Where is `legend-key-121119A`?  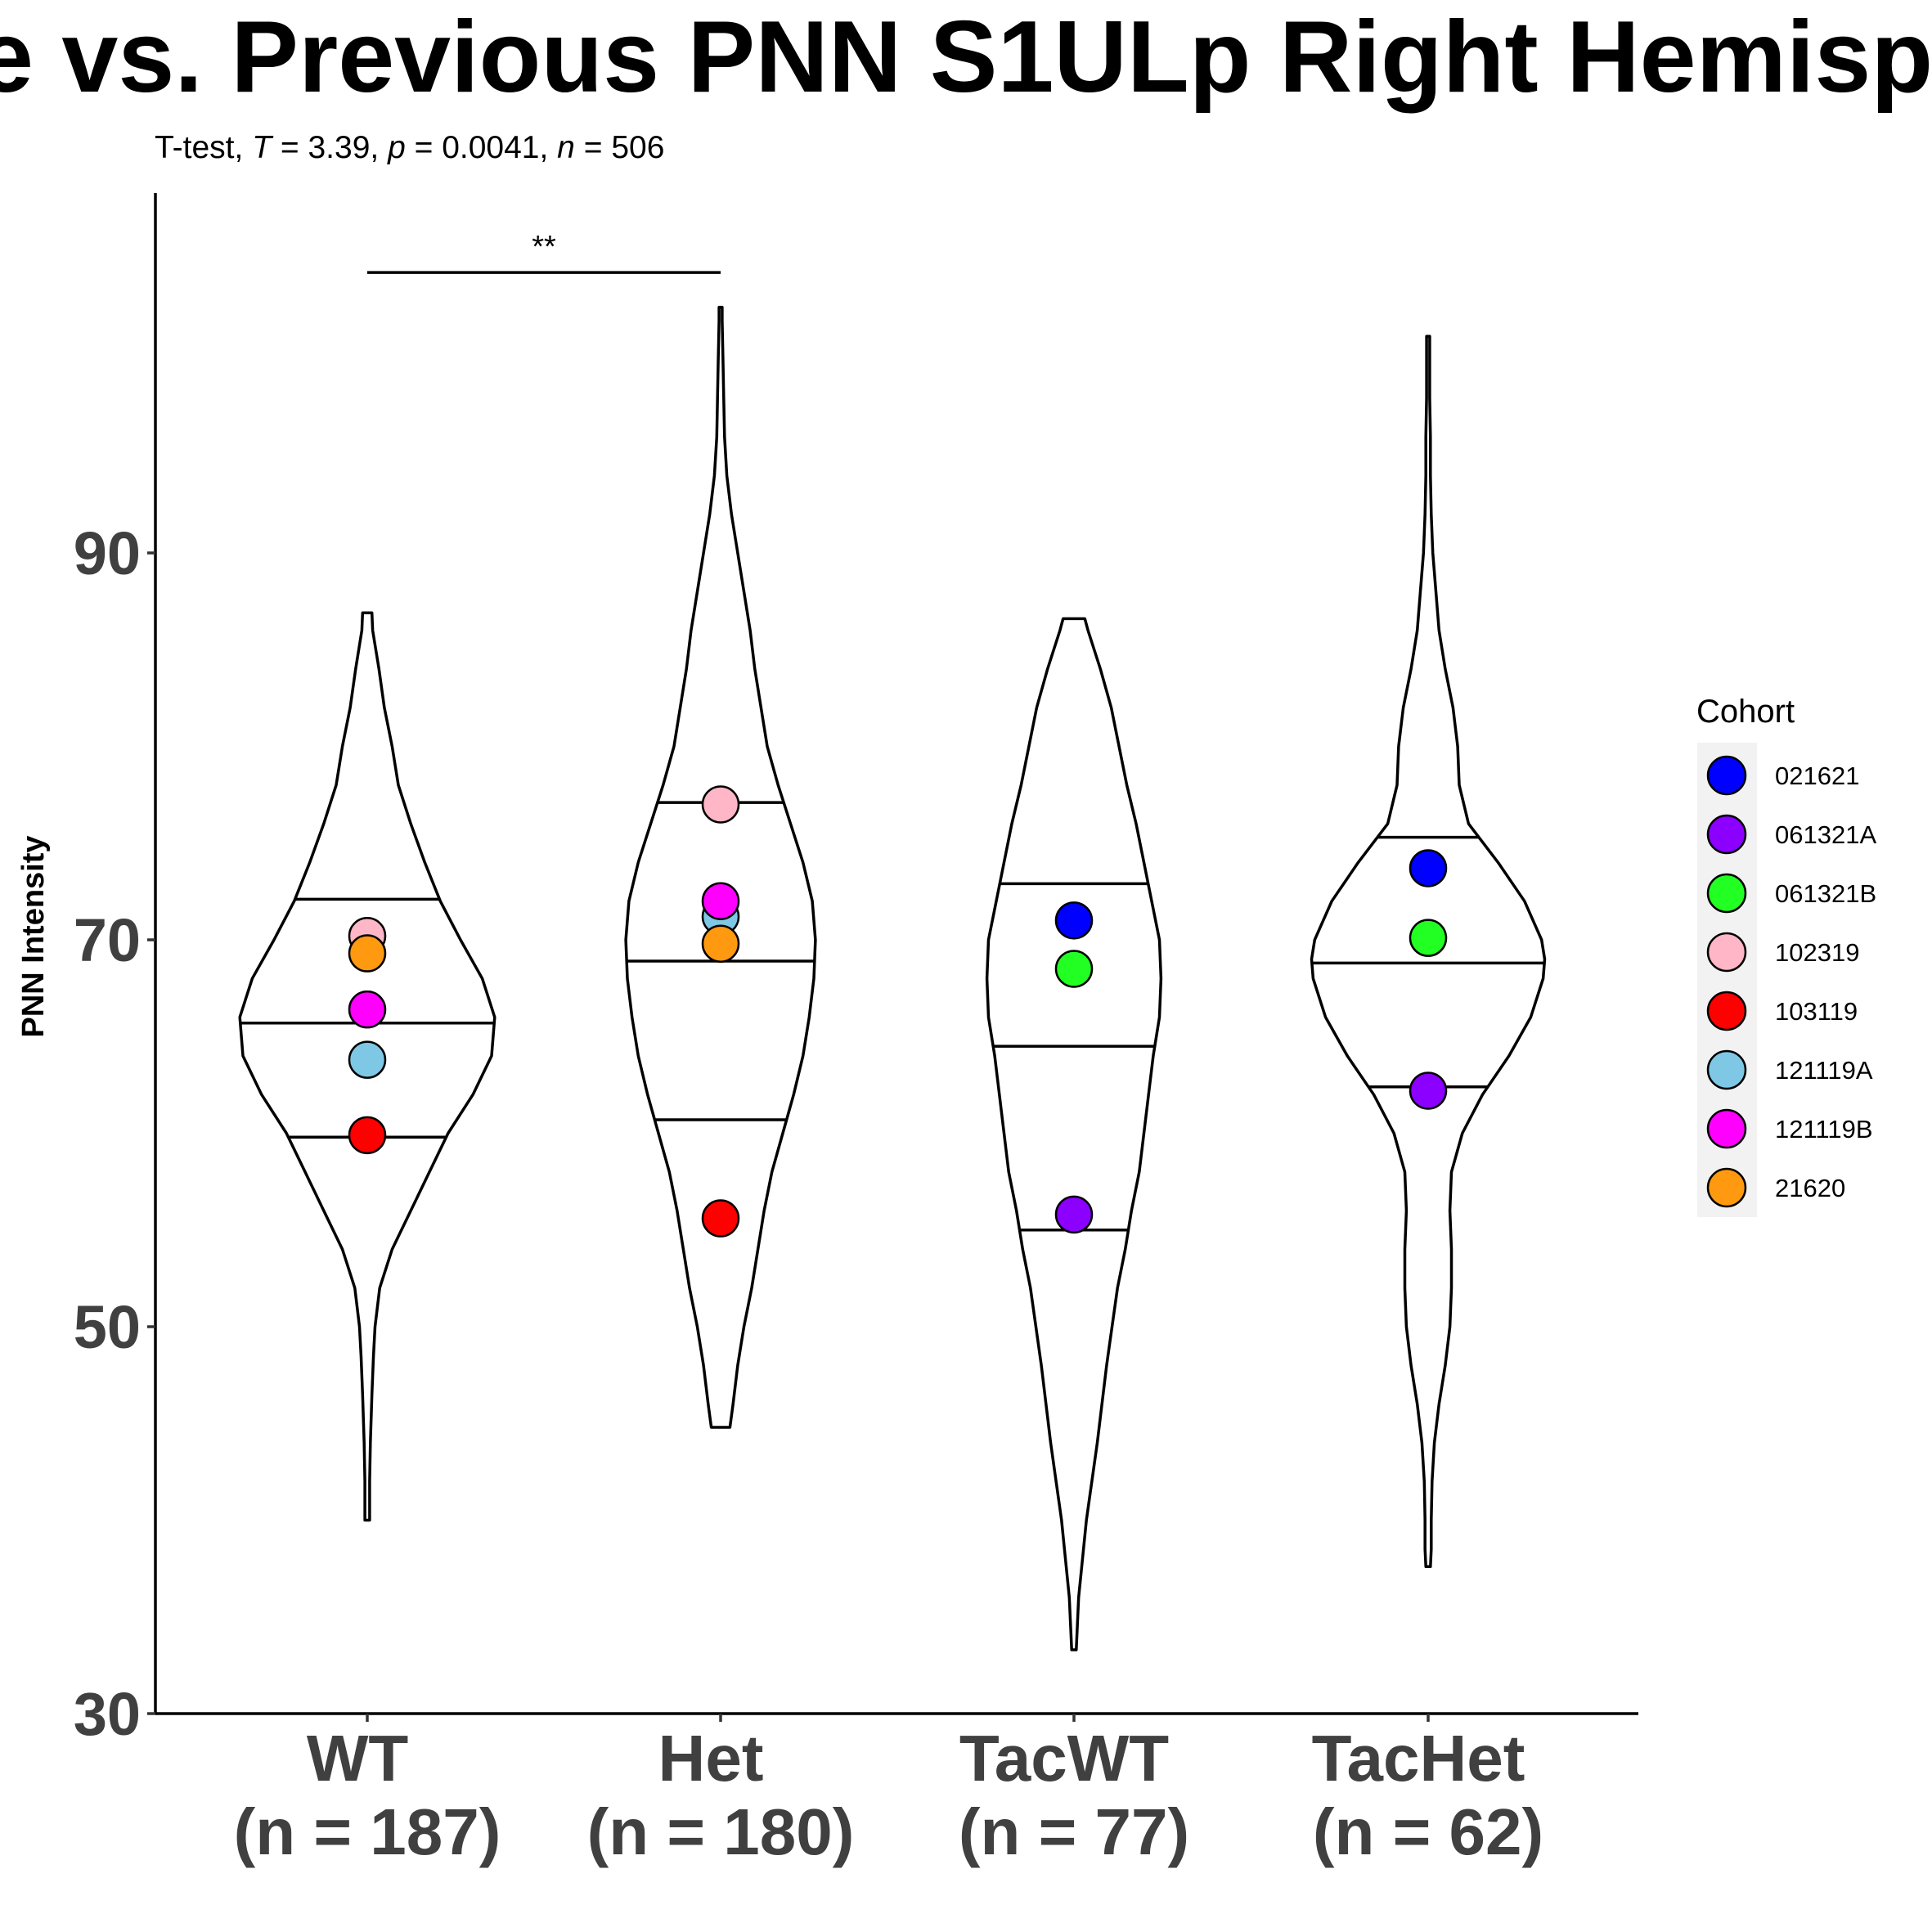 legend-key-121119A is located at coordinates (1726, 1070).